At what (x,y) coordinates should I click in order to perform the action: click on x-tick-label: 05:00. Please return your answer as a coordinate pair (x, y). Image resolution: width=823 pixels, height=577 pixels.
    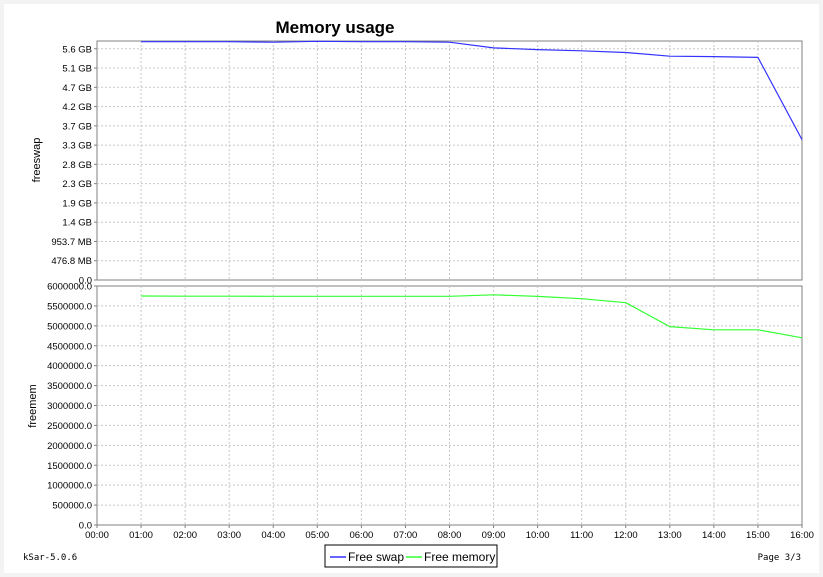
    Looking at the image, I should click on (317, 535).